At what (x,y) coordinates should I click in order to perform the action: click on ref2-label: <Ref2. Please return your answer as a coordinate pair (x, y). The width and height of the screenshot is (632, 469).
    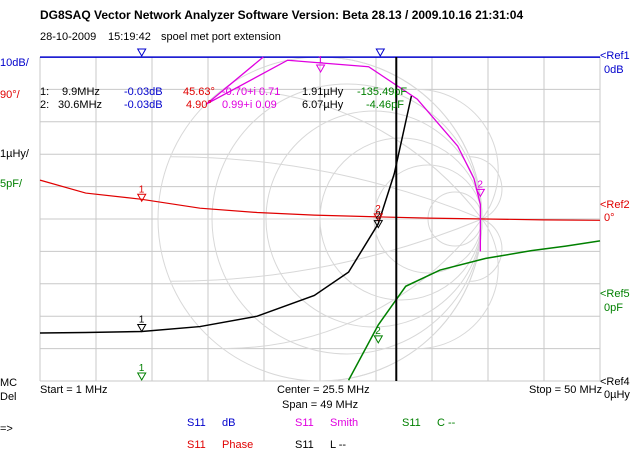
    Looking at the image, I should click on (615, 205).